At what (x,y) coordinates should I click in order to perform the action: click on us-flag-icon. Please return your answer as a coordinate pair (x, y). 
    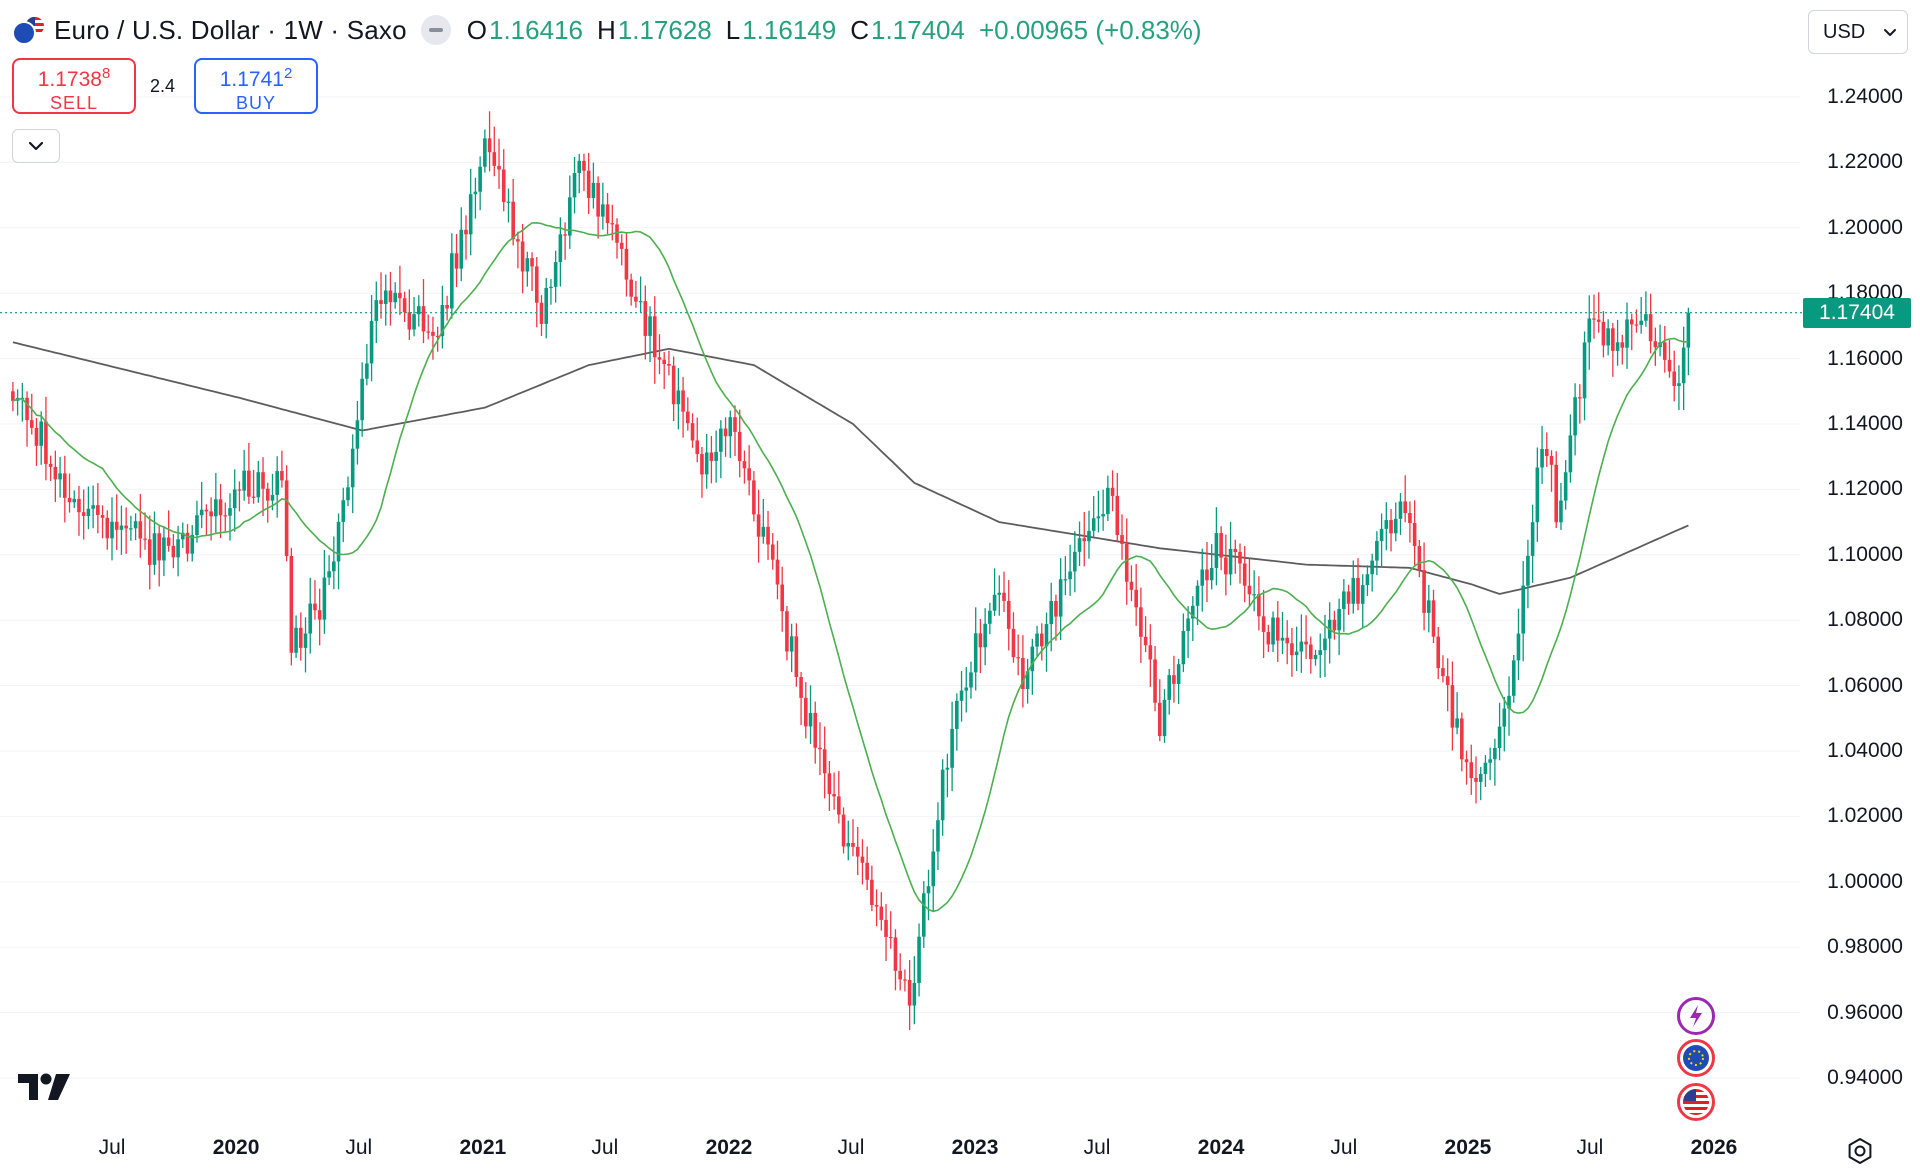
    Looking at the image, I should click on (1696, 1102).